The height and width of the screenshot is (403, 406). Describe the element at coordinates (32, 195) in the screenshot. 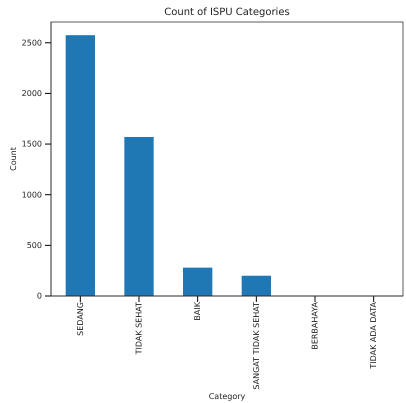

I see `y-tick-label: 1000` at that location.